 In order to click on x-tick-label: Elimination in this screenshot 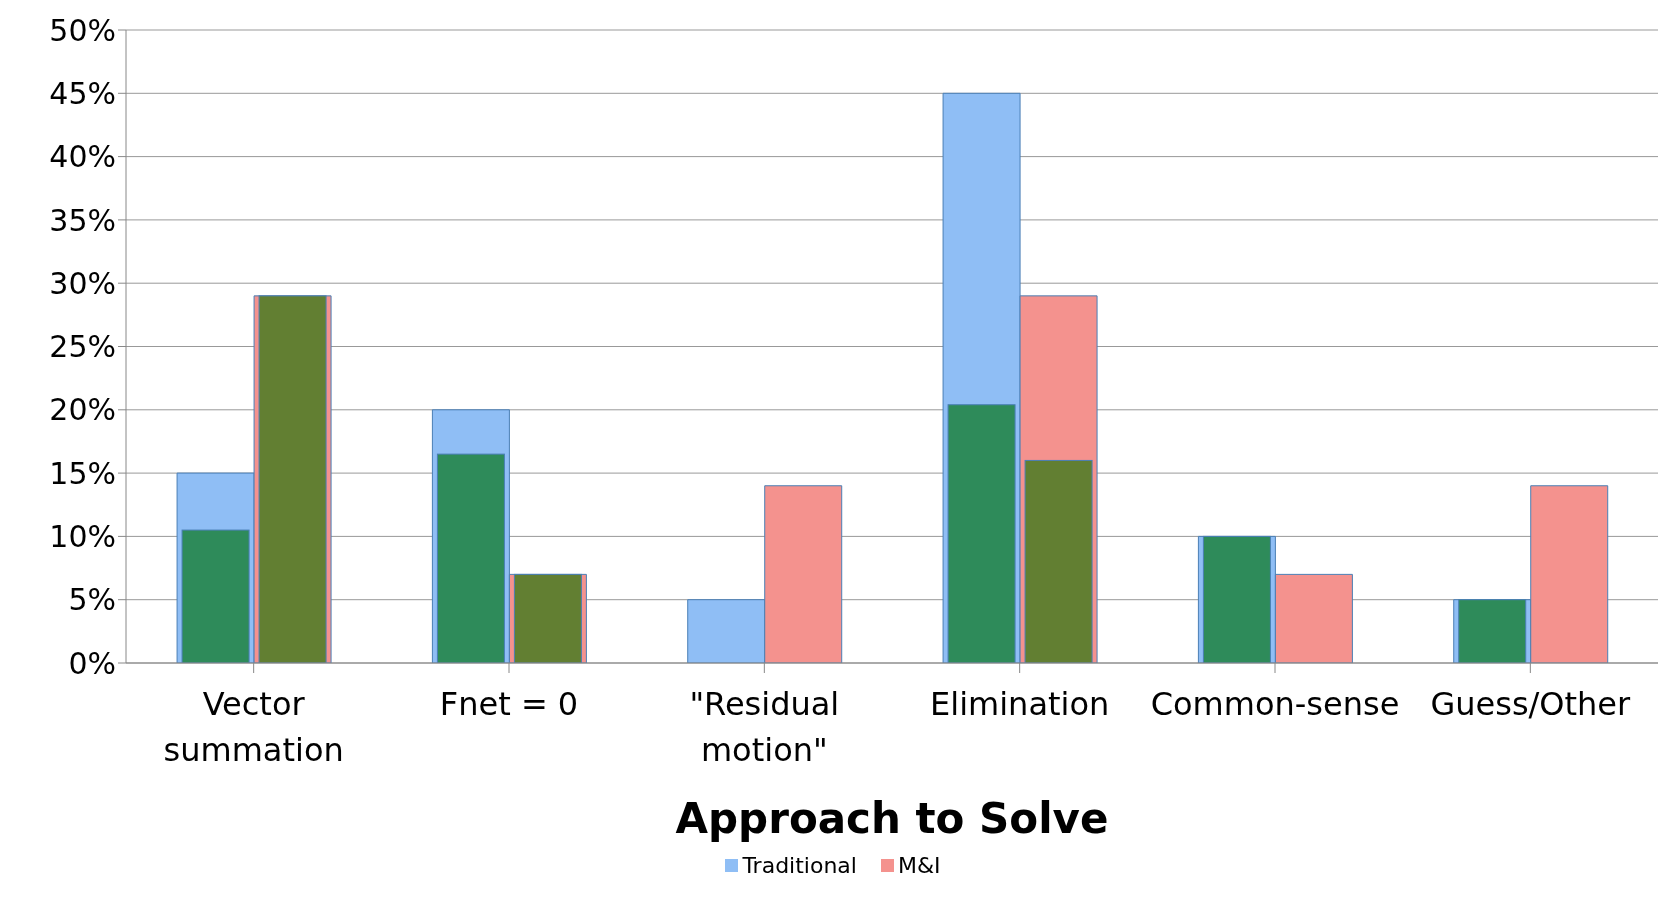, I will do `click(1020, 704)`.